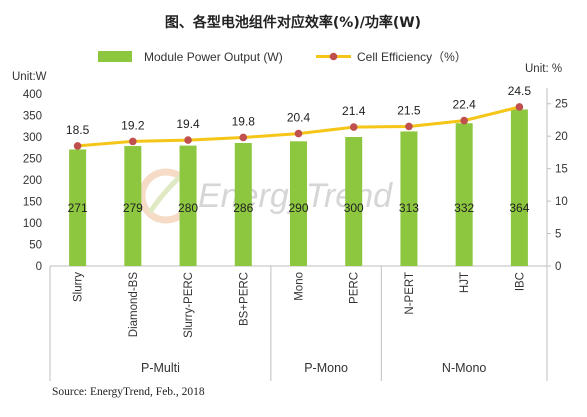 The width and height of the screenshot is (587, 417). Describe the element at coordinates (293, 22) in the screenshot. I see `chart-title: 图、各型电池组件对应效率(%)/功率(W)` at that location.